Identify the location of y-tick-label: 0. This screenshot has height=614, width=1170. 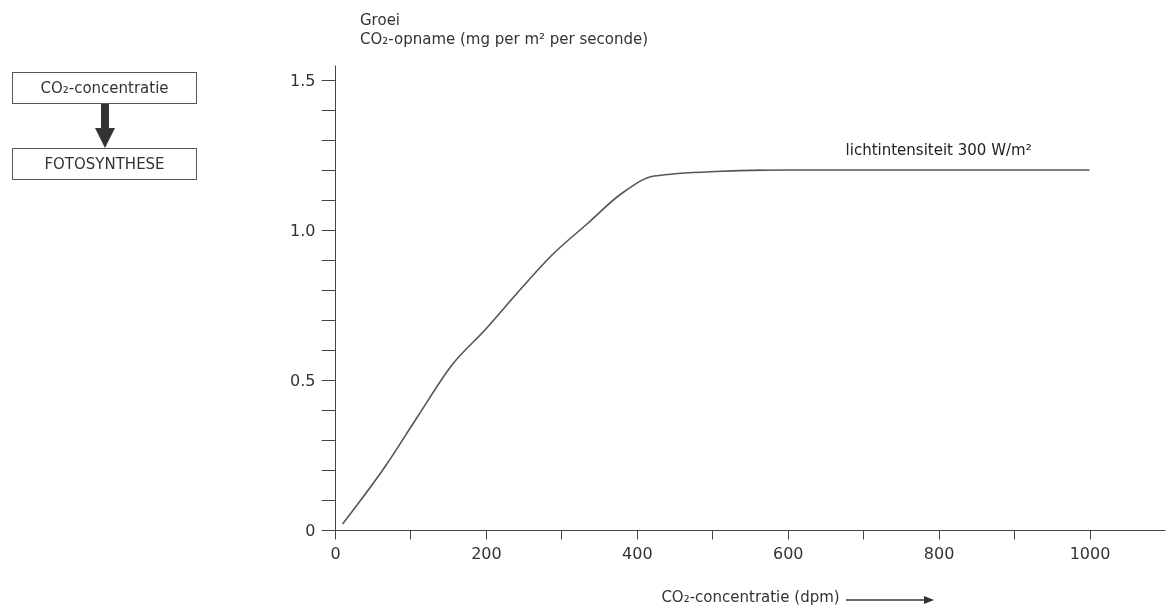
(310, 530).